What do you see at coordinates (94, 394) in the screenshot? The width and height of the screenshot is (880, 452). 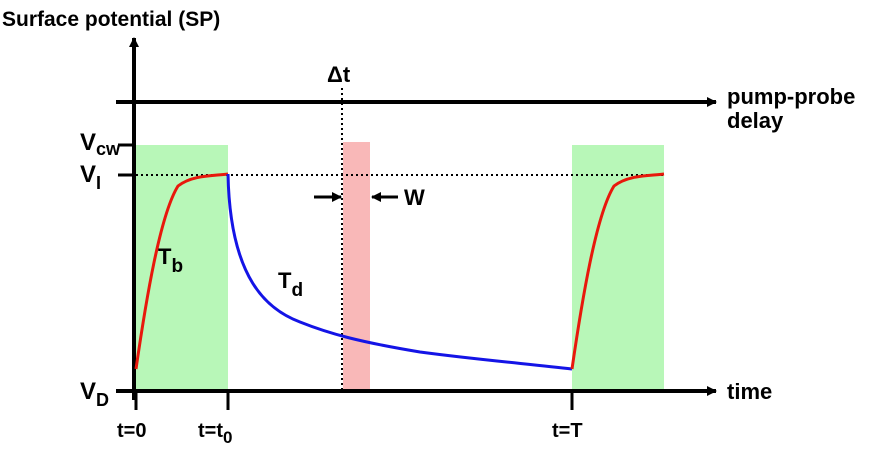 I see `vd-label: VD` at bounding box center [94, 394].